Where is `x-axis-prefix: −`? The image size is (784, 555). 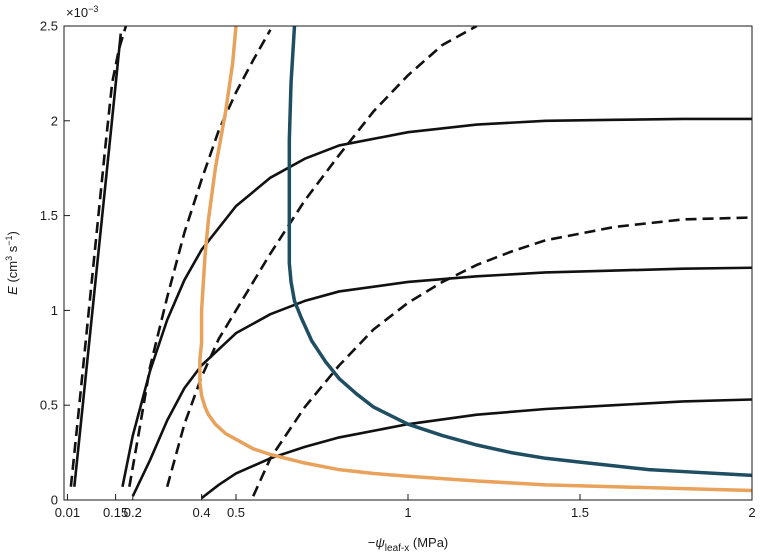 x-axis-prefix: − is located at coordinates (372, 542).